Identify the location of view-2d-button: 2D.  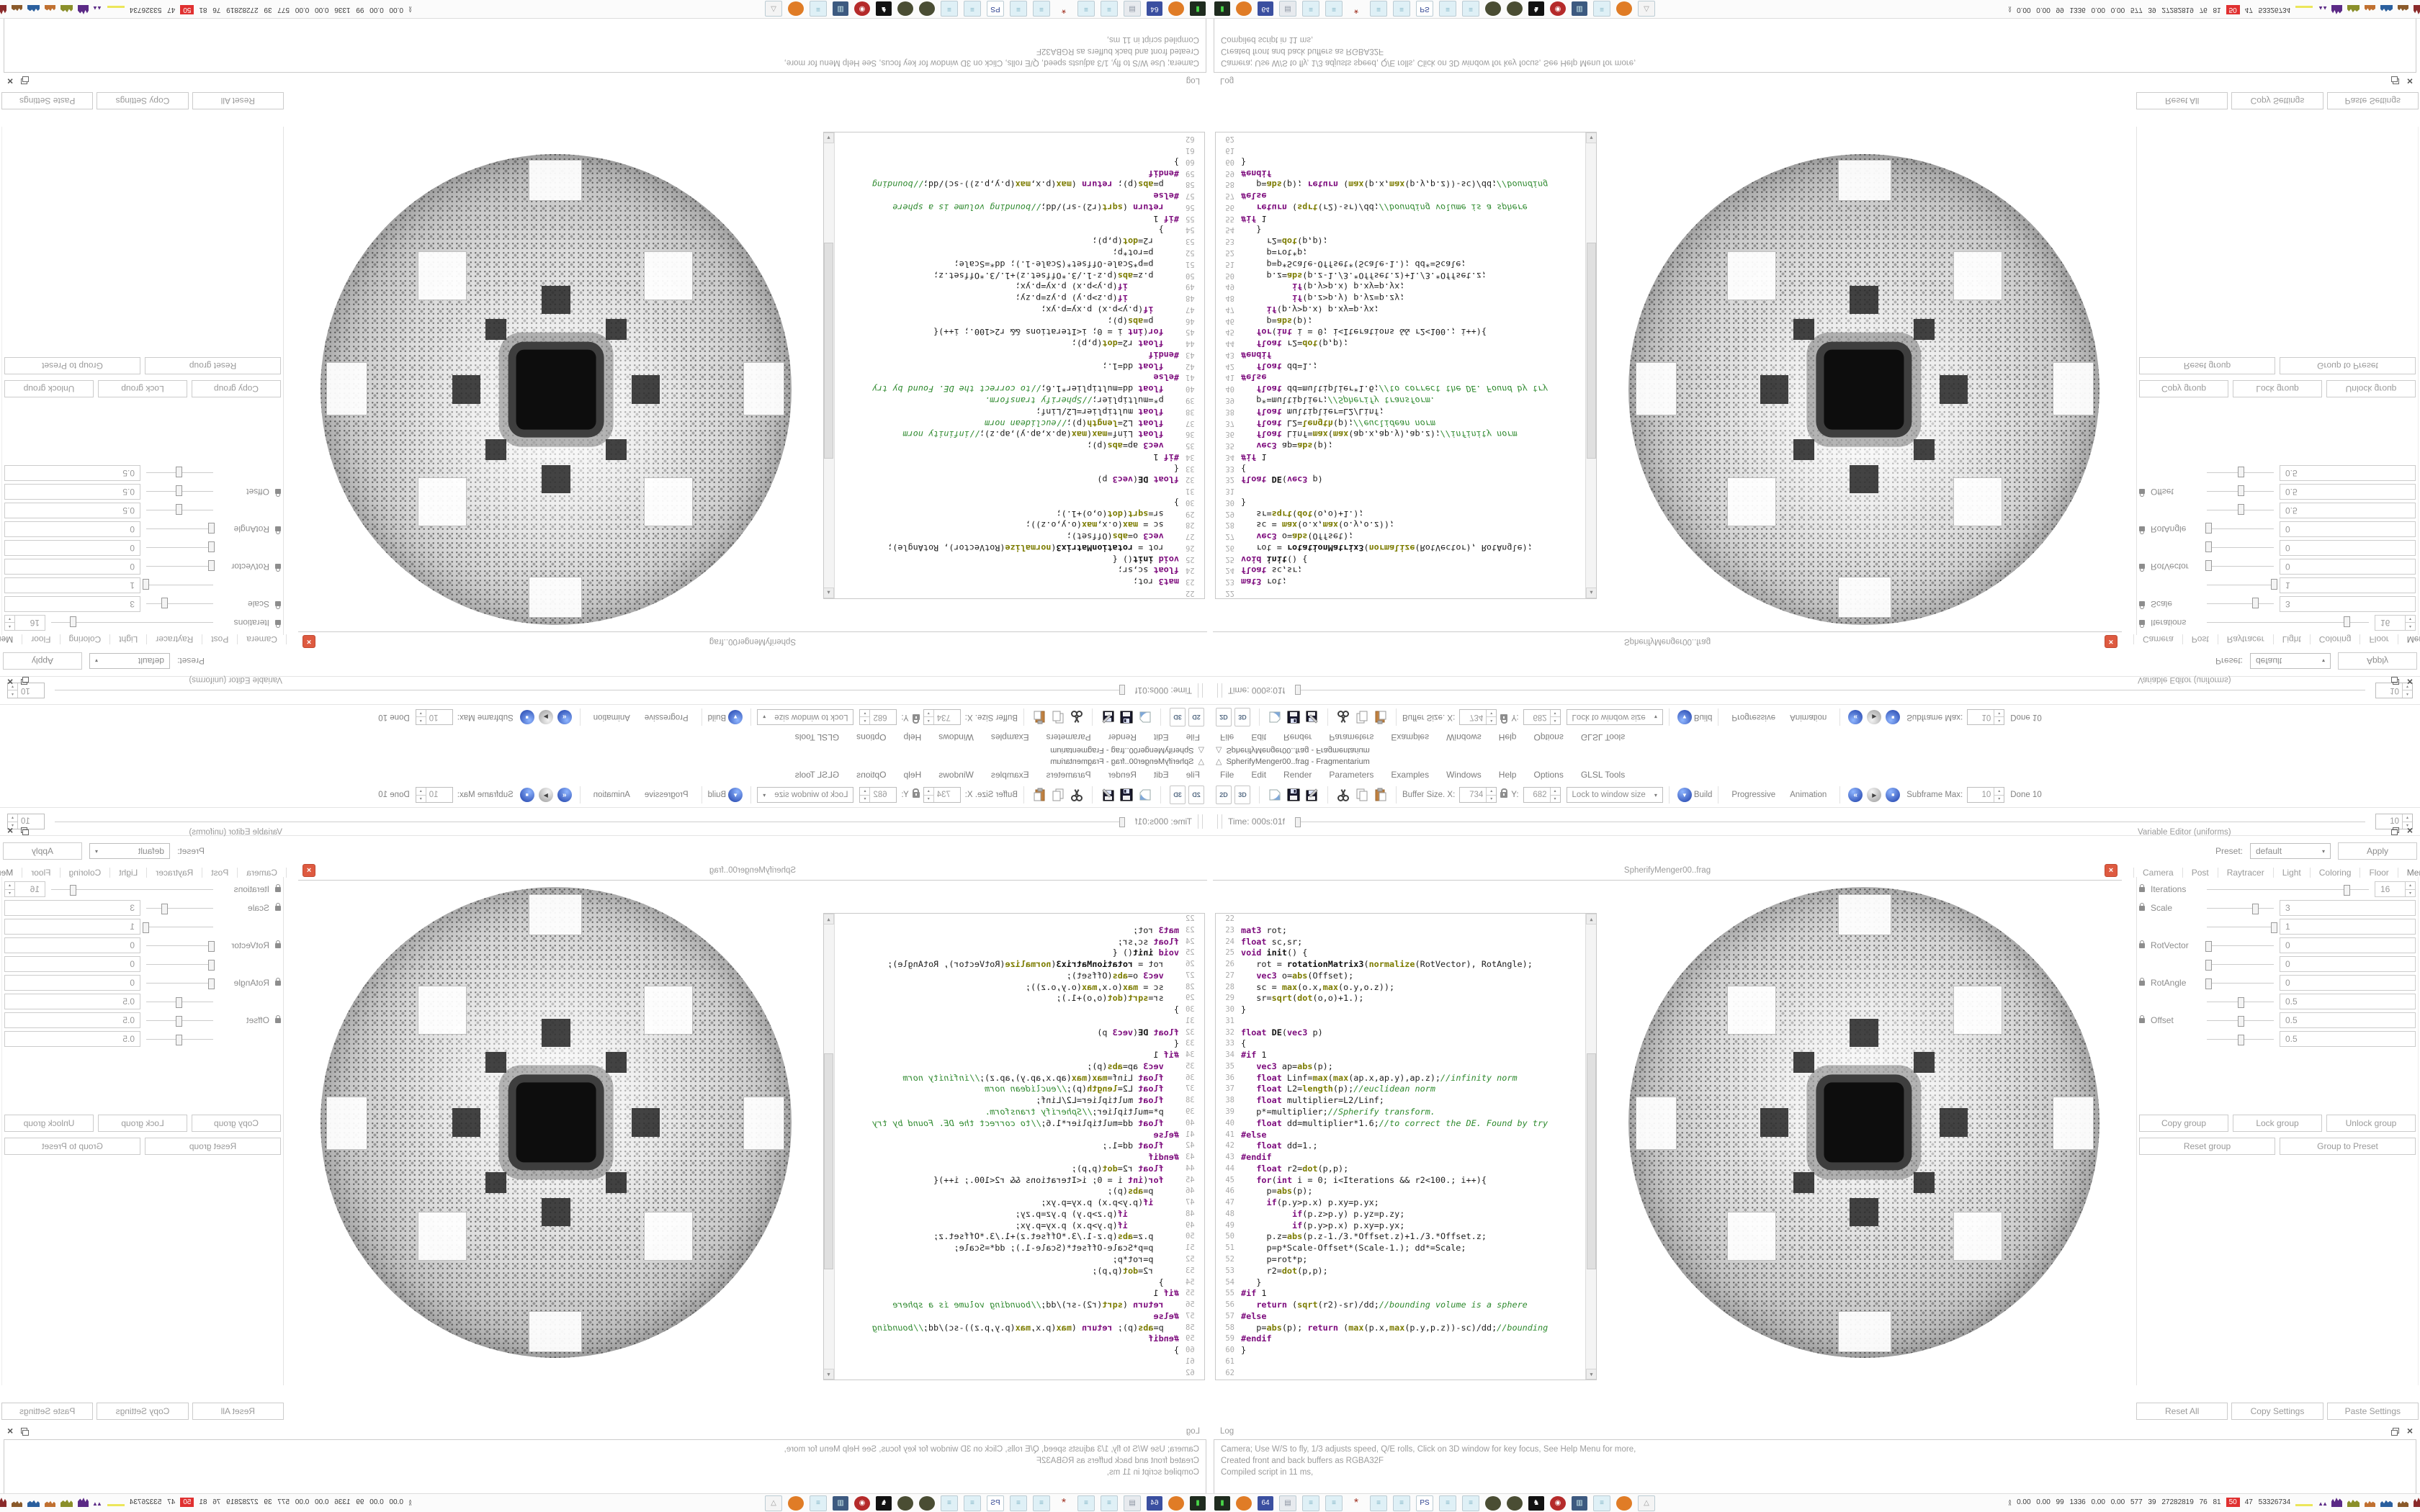
(1196, 717).